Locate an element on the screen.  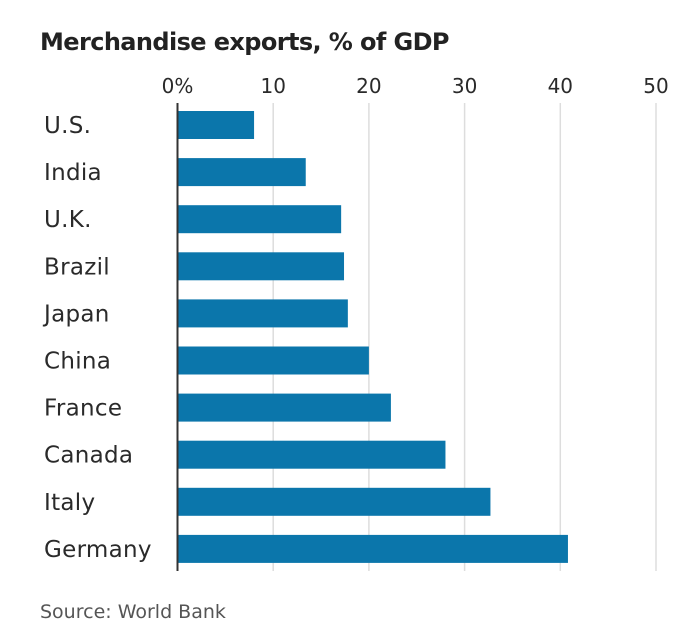
x-tick-label: 30 is located at coordinates (464, 86).